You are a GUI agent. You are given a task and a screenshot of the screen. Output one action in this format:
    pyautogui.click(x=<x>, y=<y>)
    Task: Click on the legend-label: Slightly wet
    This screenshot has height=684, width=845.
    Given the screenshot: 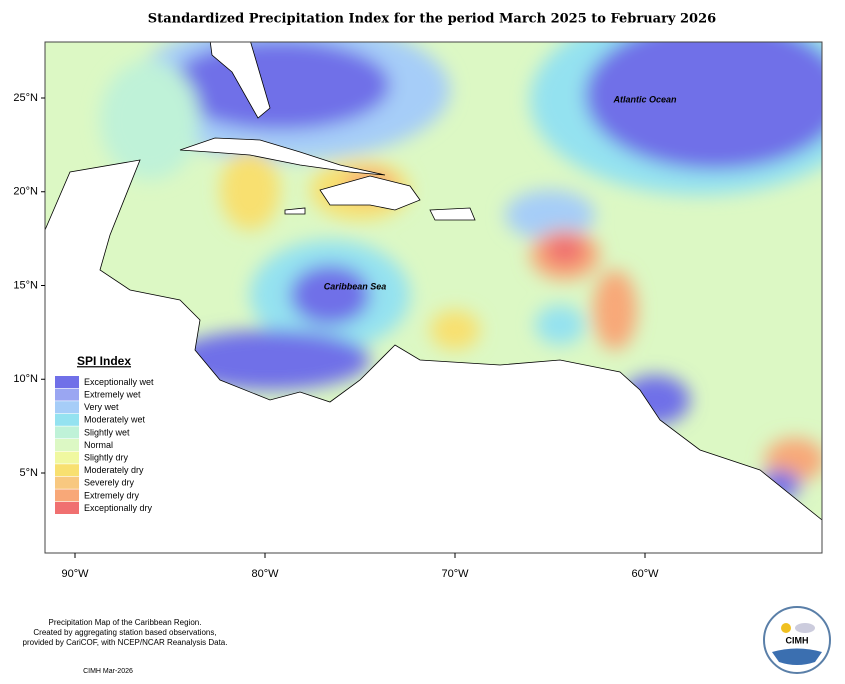 What is the action you would take?
    pyautogui.click(x=107, y=432)
    